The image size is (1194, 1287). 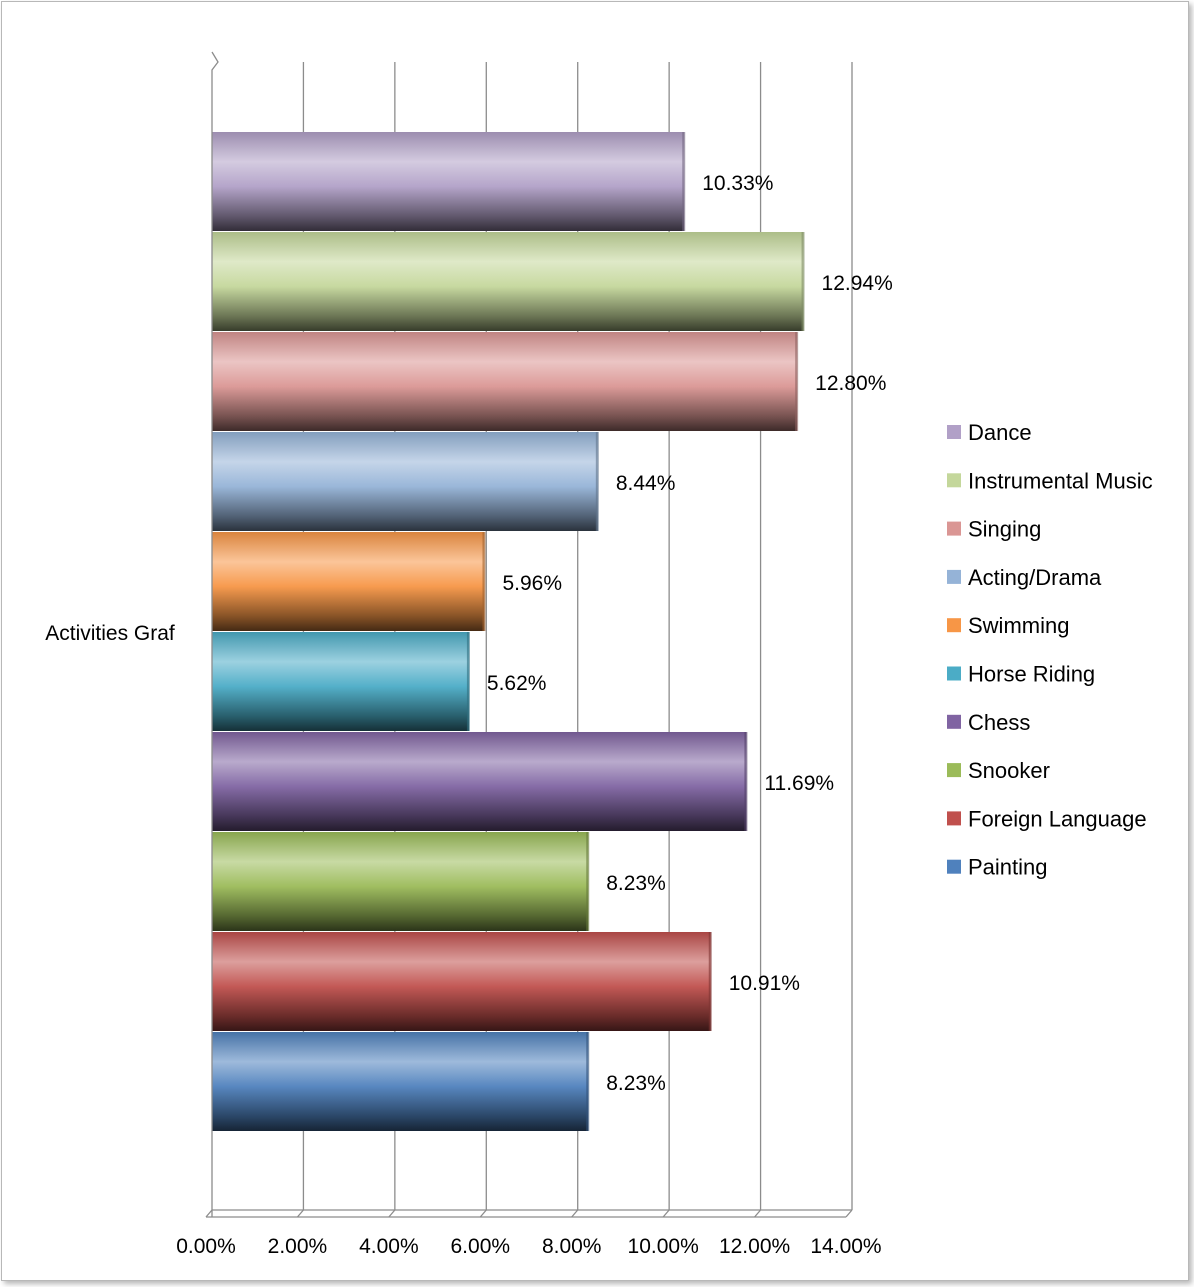 What do you see at coordinates (799, 783) in the screenshot?
I see `data-label: 11.69%` at bounding box center [799, 783].